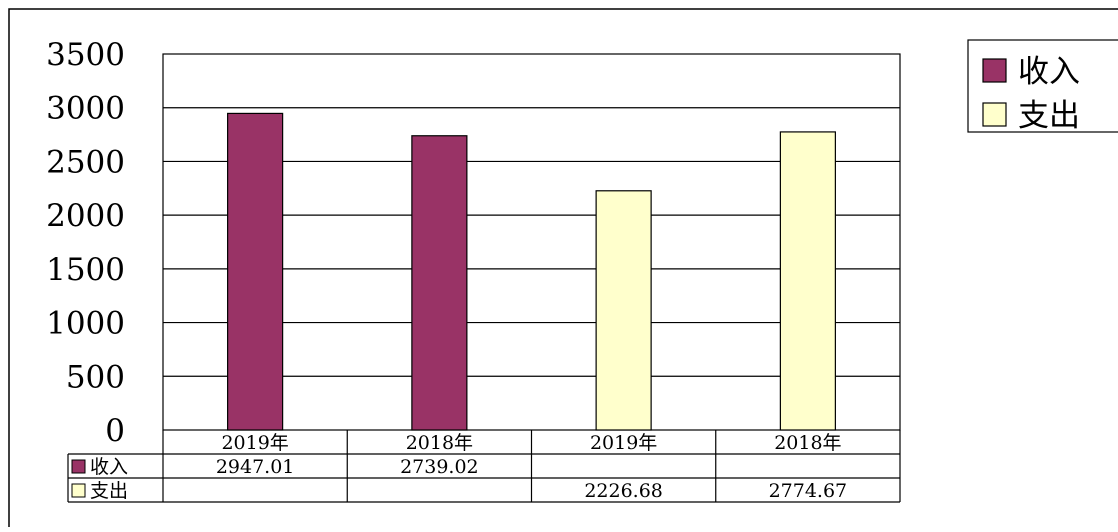 Image resolution: width=1118 pixels, height=532 pixels. I want to click on table-value: 2739.02, so click(439, 467).